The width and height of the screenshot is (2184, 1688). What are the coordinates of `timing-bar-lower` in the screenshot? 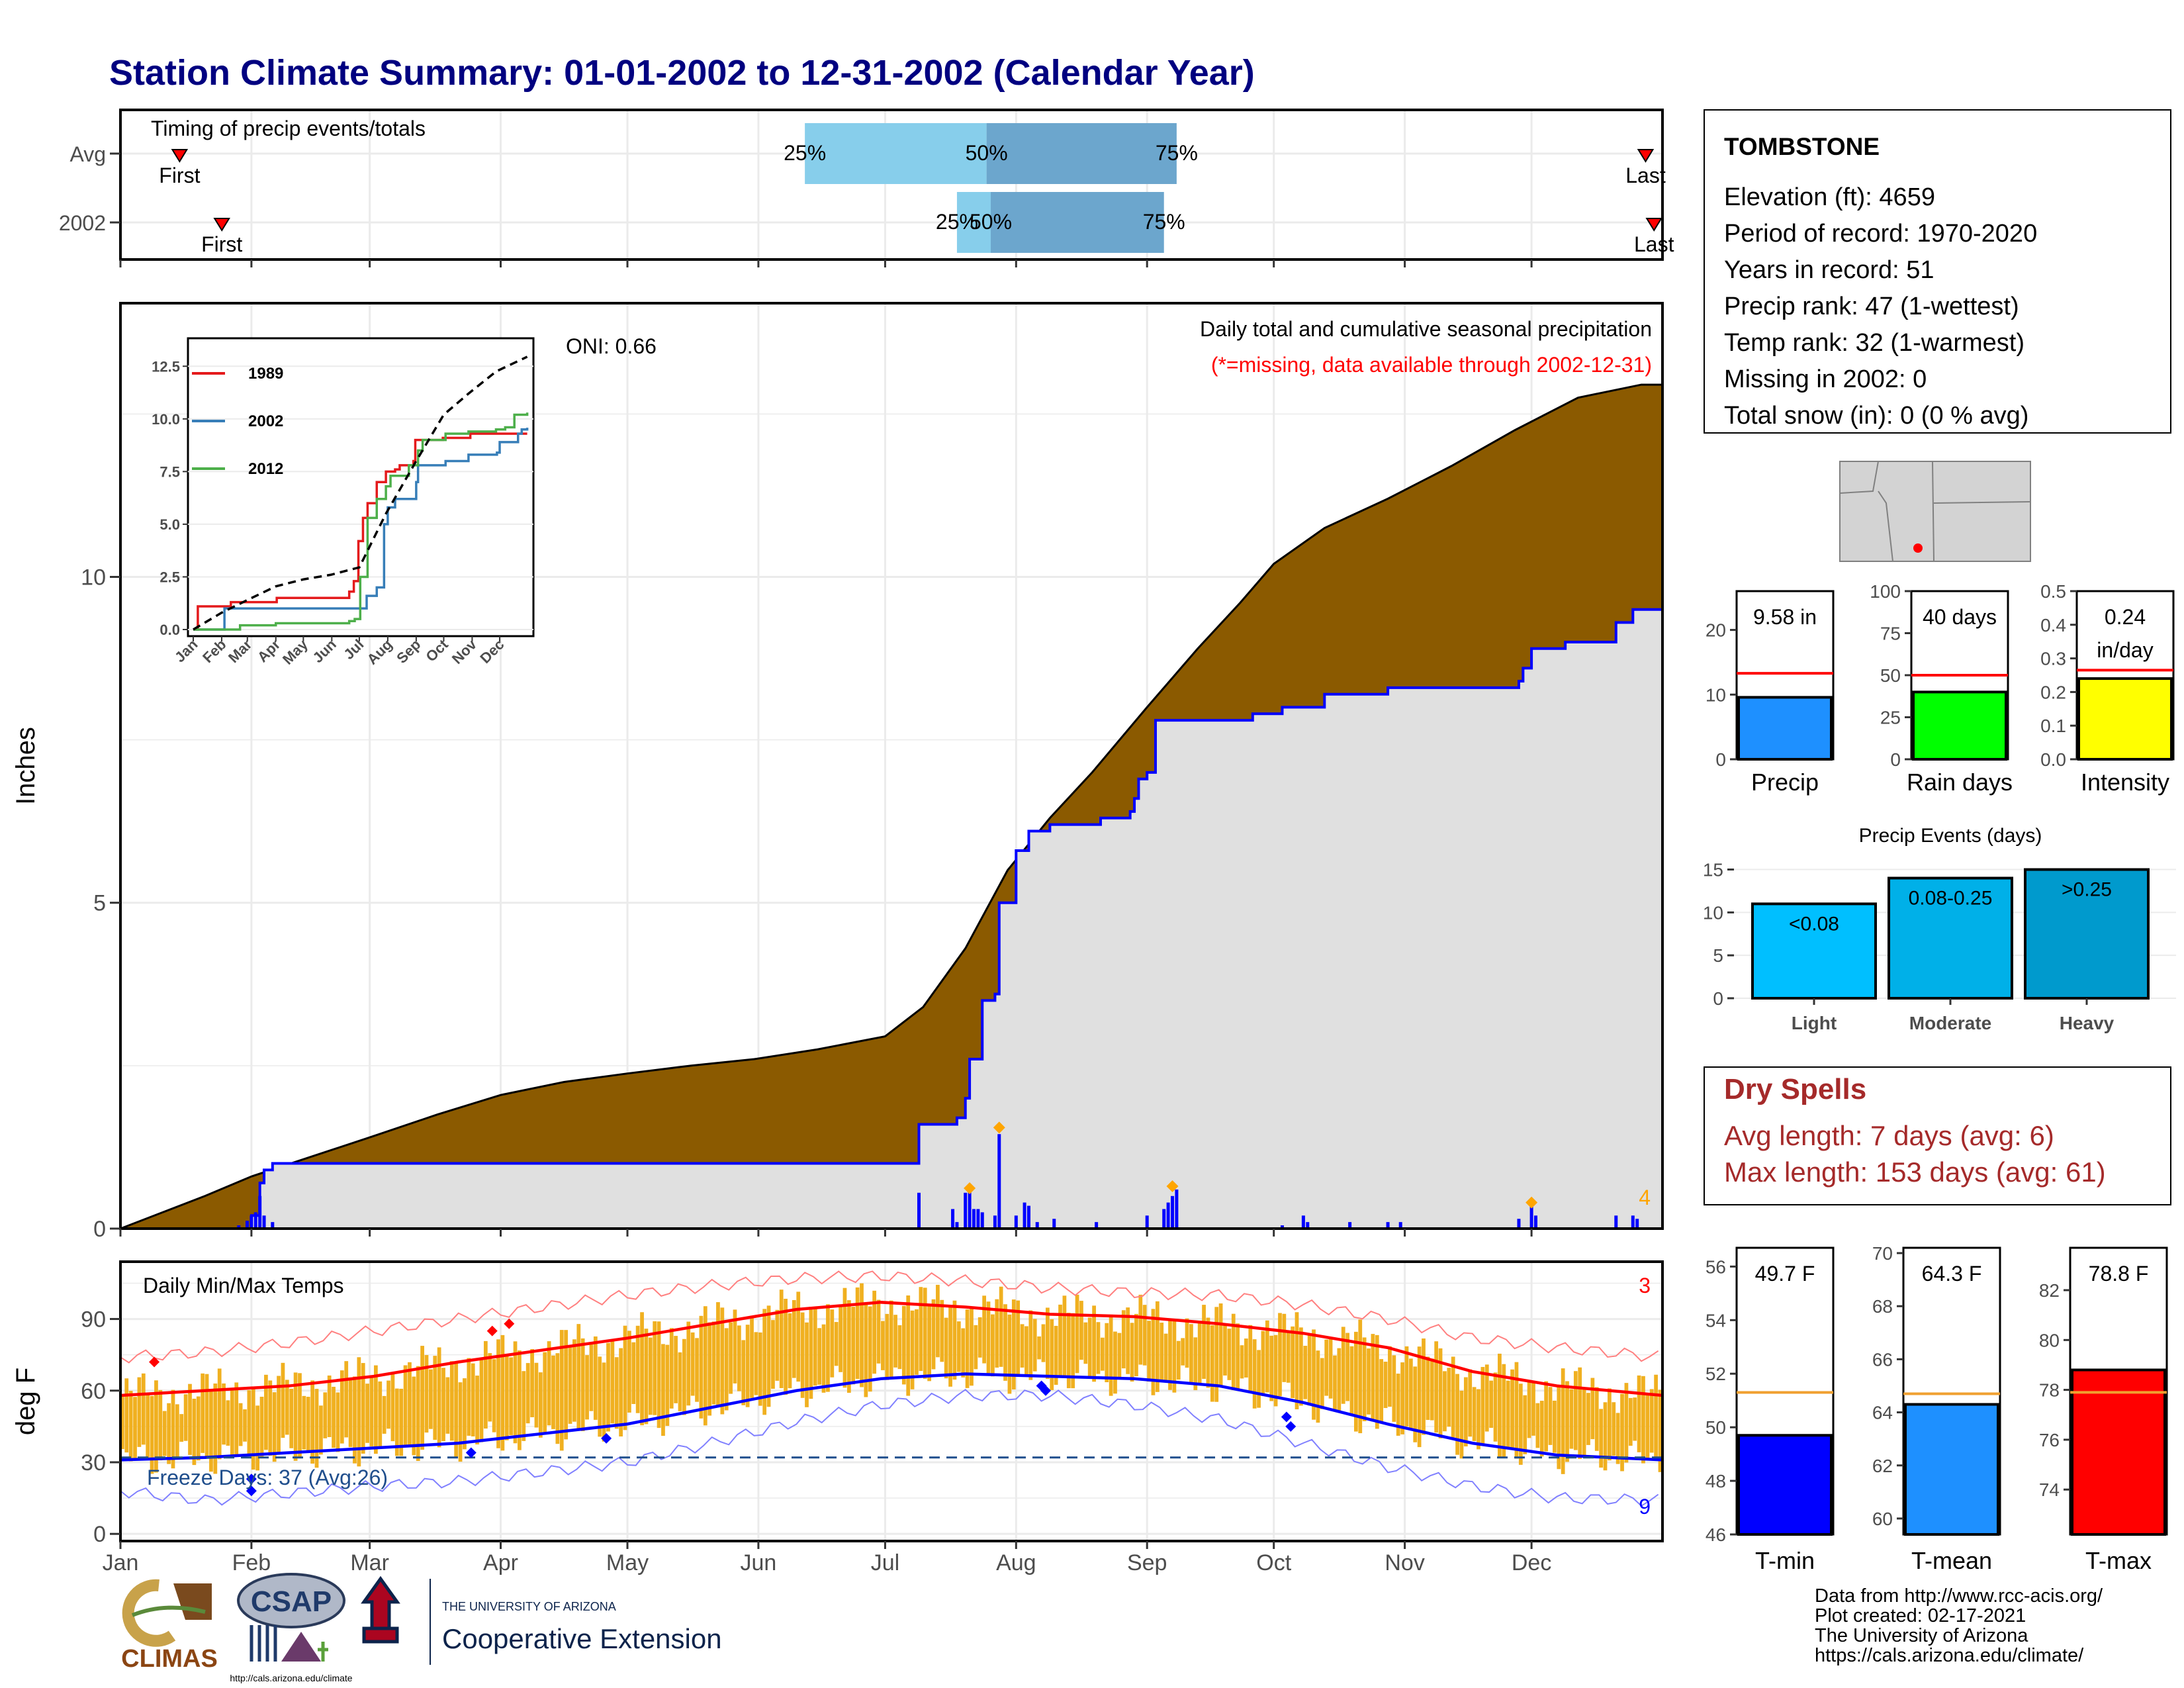 It's located at (973, 222).